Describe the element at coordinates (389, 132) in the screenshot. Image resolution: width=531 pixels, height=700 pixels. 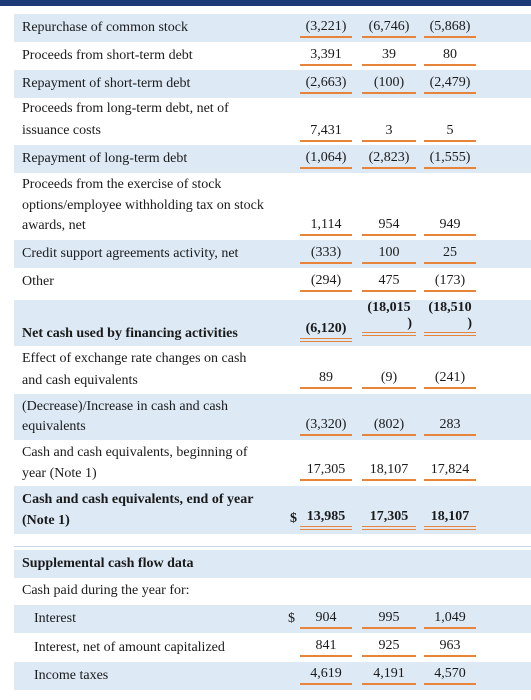
I see `value-cell: 3` at that location.